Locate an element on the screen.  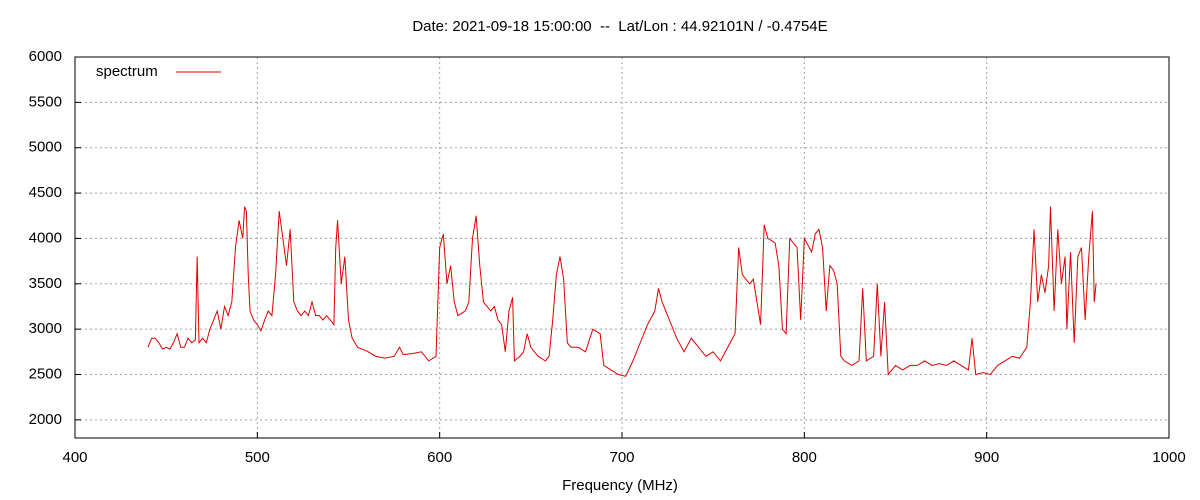
y-tick-label: 4000 is located at coordinates (45, 237).